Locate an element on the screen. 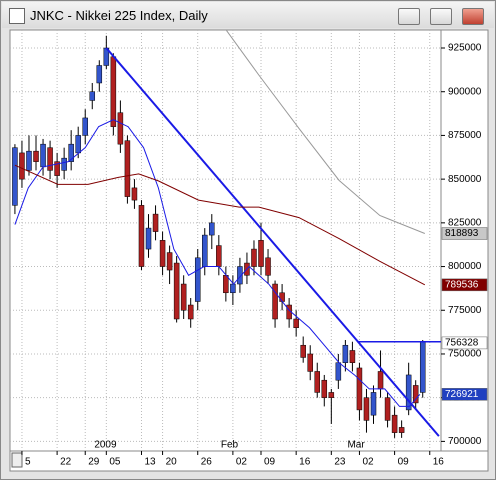 Image resolution: width=496 pixels, height=480 pixels. window-icon is located at coordinates (17, 16).